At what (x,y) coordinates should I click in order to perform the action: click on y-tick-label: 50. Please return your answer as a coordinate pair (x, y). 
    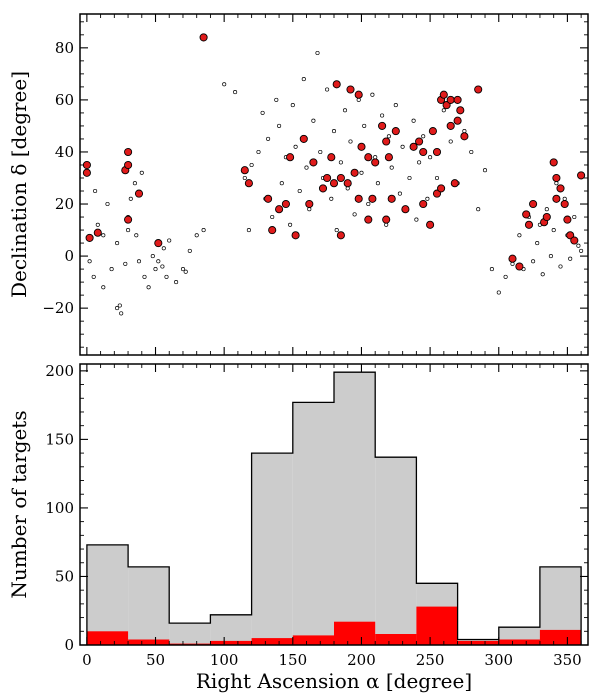
    Looking at the image, I should click on (64, 576).